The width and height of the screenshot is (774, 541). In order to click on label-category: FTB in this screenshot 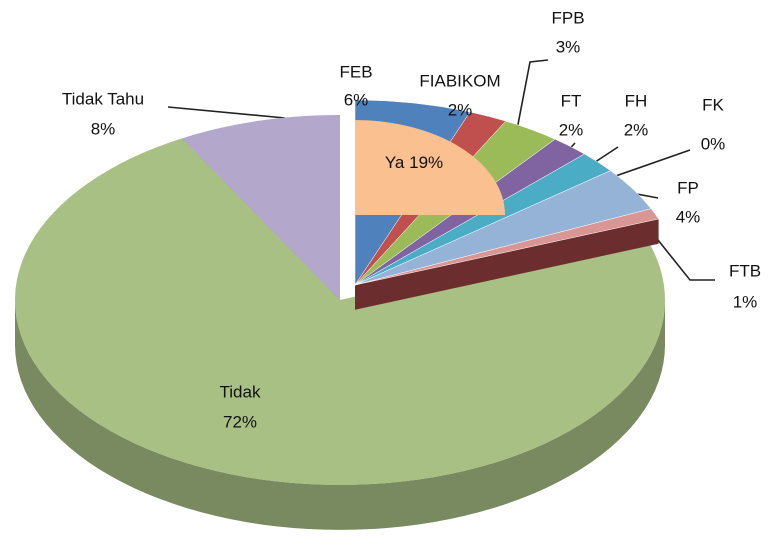, I will do `click(745, 270)`.